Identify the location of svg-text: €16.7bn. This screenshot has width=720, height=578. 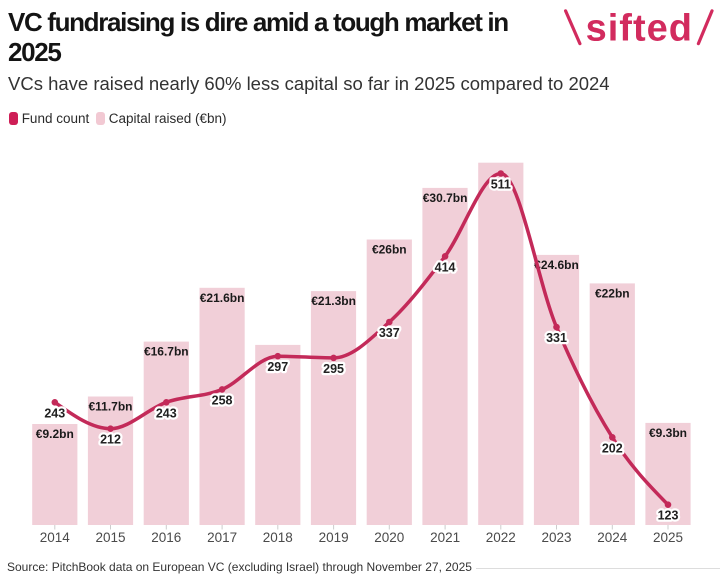
(166, 352).